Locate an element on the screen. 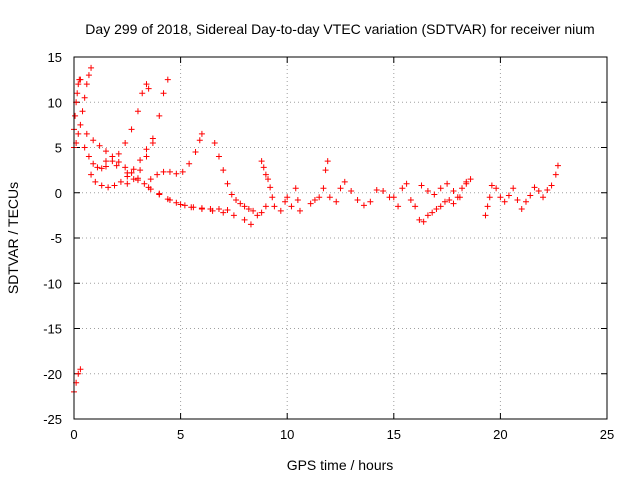 This screenshot has height=480, width=640. y-tick-label: 10 is located at coordinates (55, 102).